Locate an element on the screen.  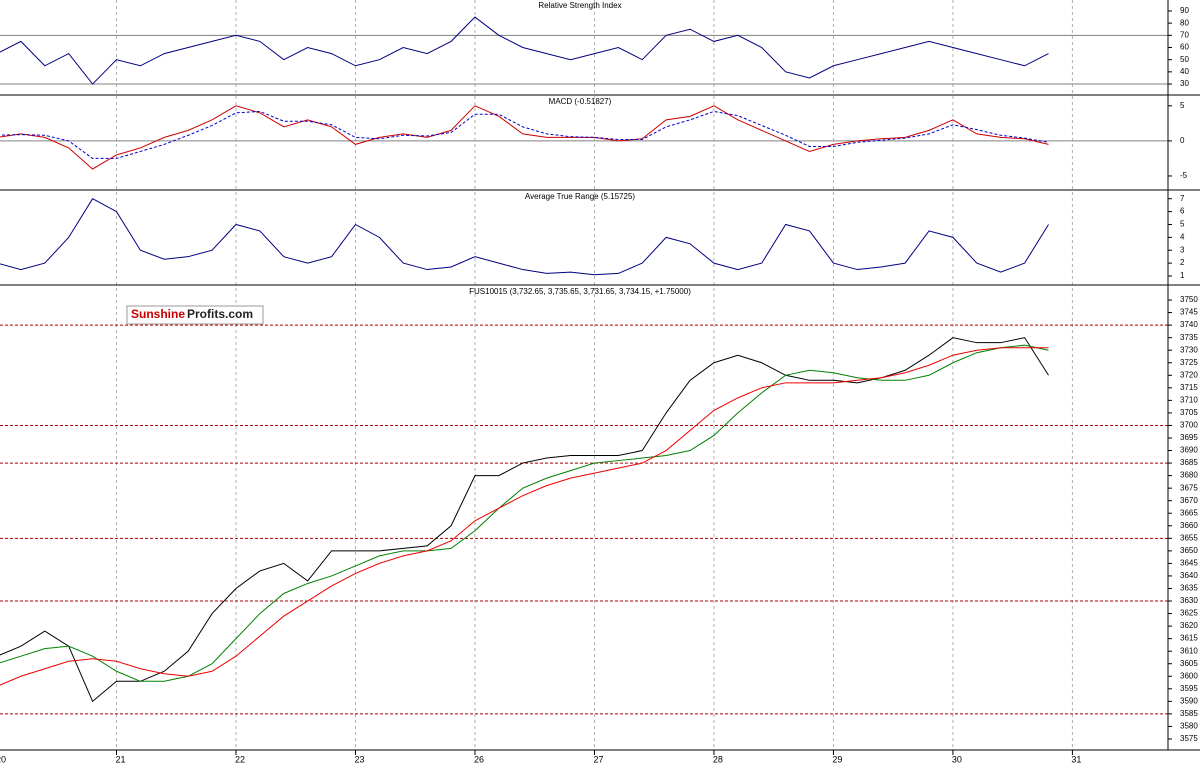
logo-text: Sunshine is located at coordinates (158, 314).